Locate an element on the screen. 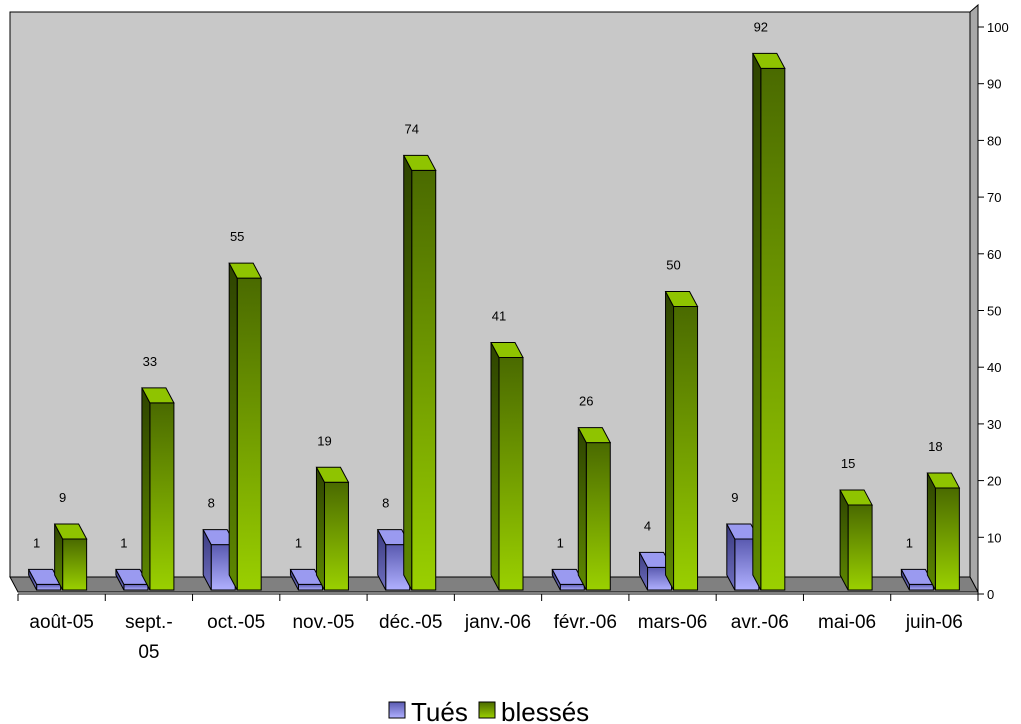  data-label: 92 is located at coordinates (761, 26).